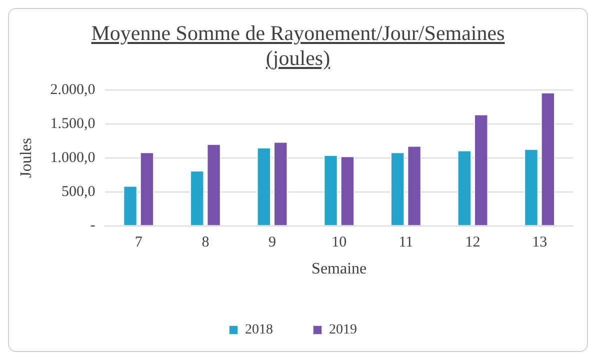 This screenshot has width=598, height=362. I want to click on x-tick-label: 13, so click(540, 242).